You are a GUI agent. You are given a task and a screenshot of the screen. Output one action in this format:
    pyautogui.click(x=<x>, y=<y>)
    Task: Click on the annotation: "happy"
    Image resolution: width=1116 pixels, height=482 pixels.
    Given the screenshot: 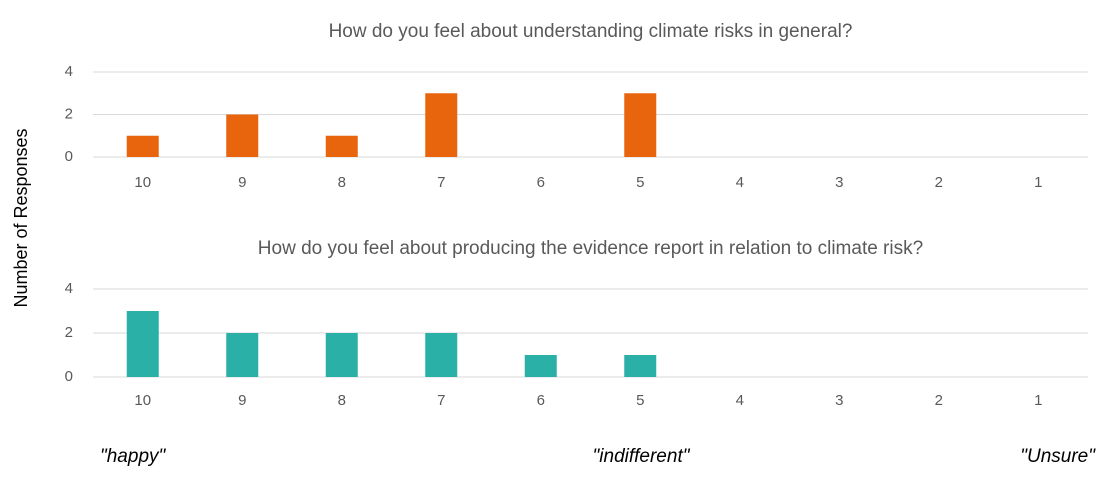 What is the action you would take?
    pyautogui.click(x=133, y=456)
    